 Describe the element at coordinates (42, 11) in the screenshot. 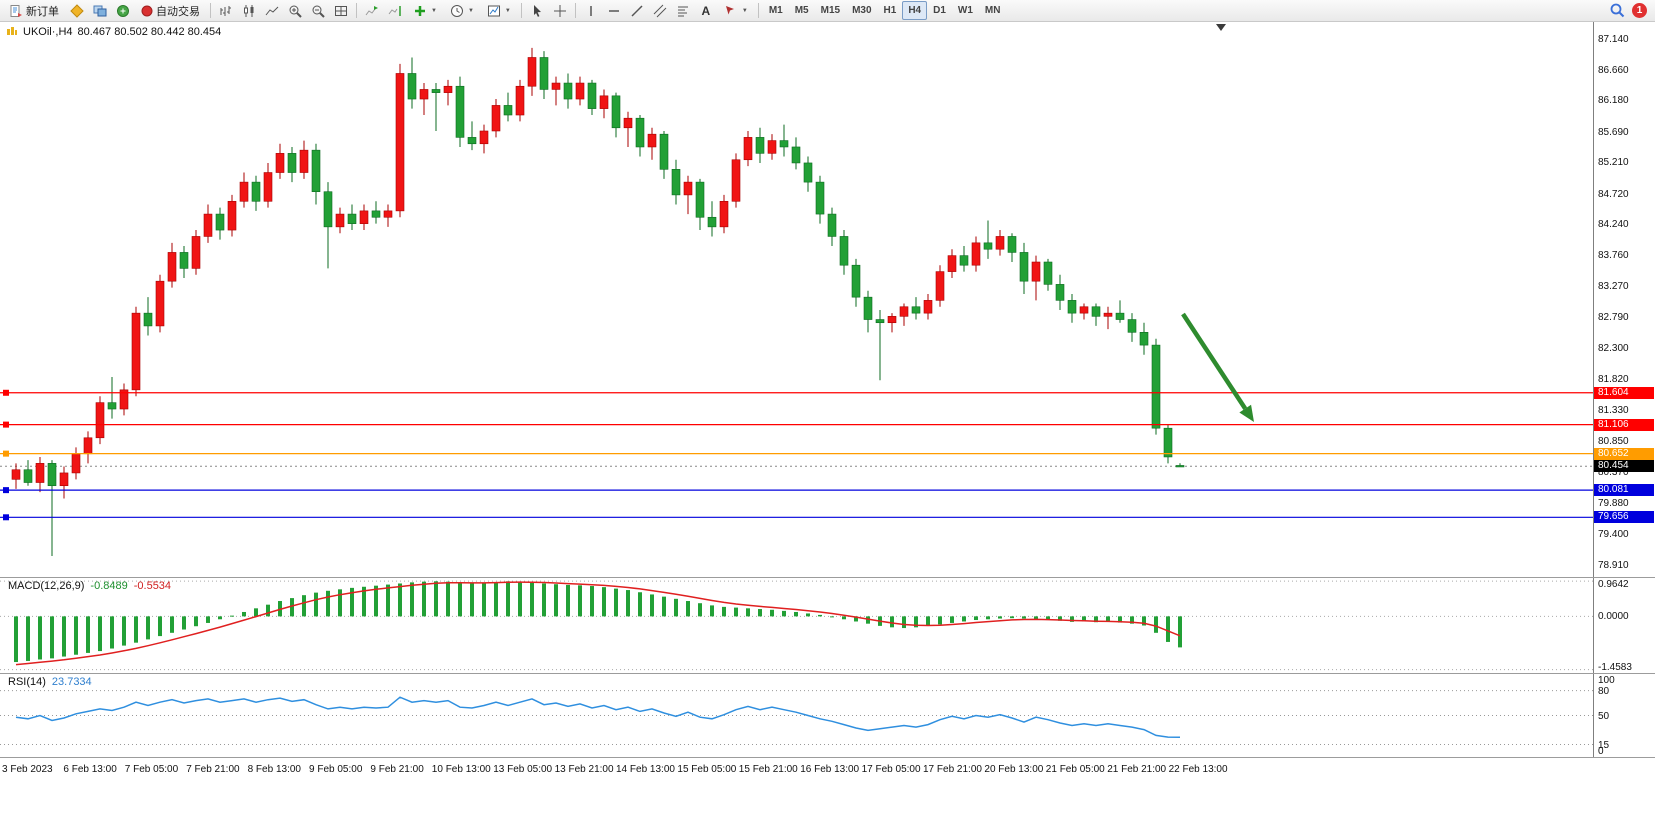

I see `new-order-label: 新订单` at that location.